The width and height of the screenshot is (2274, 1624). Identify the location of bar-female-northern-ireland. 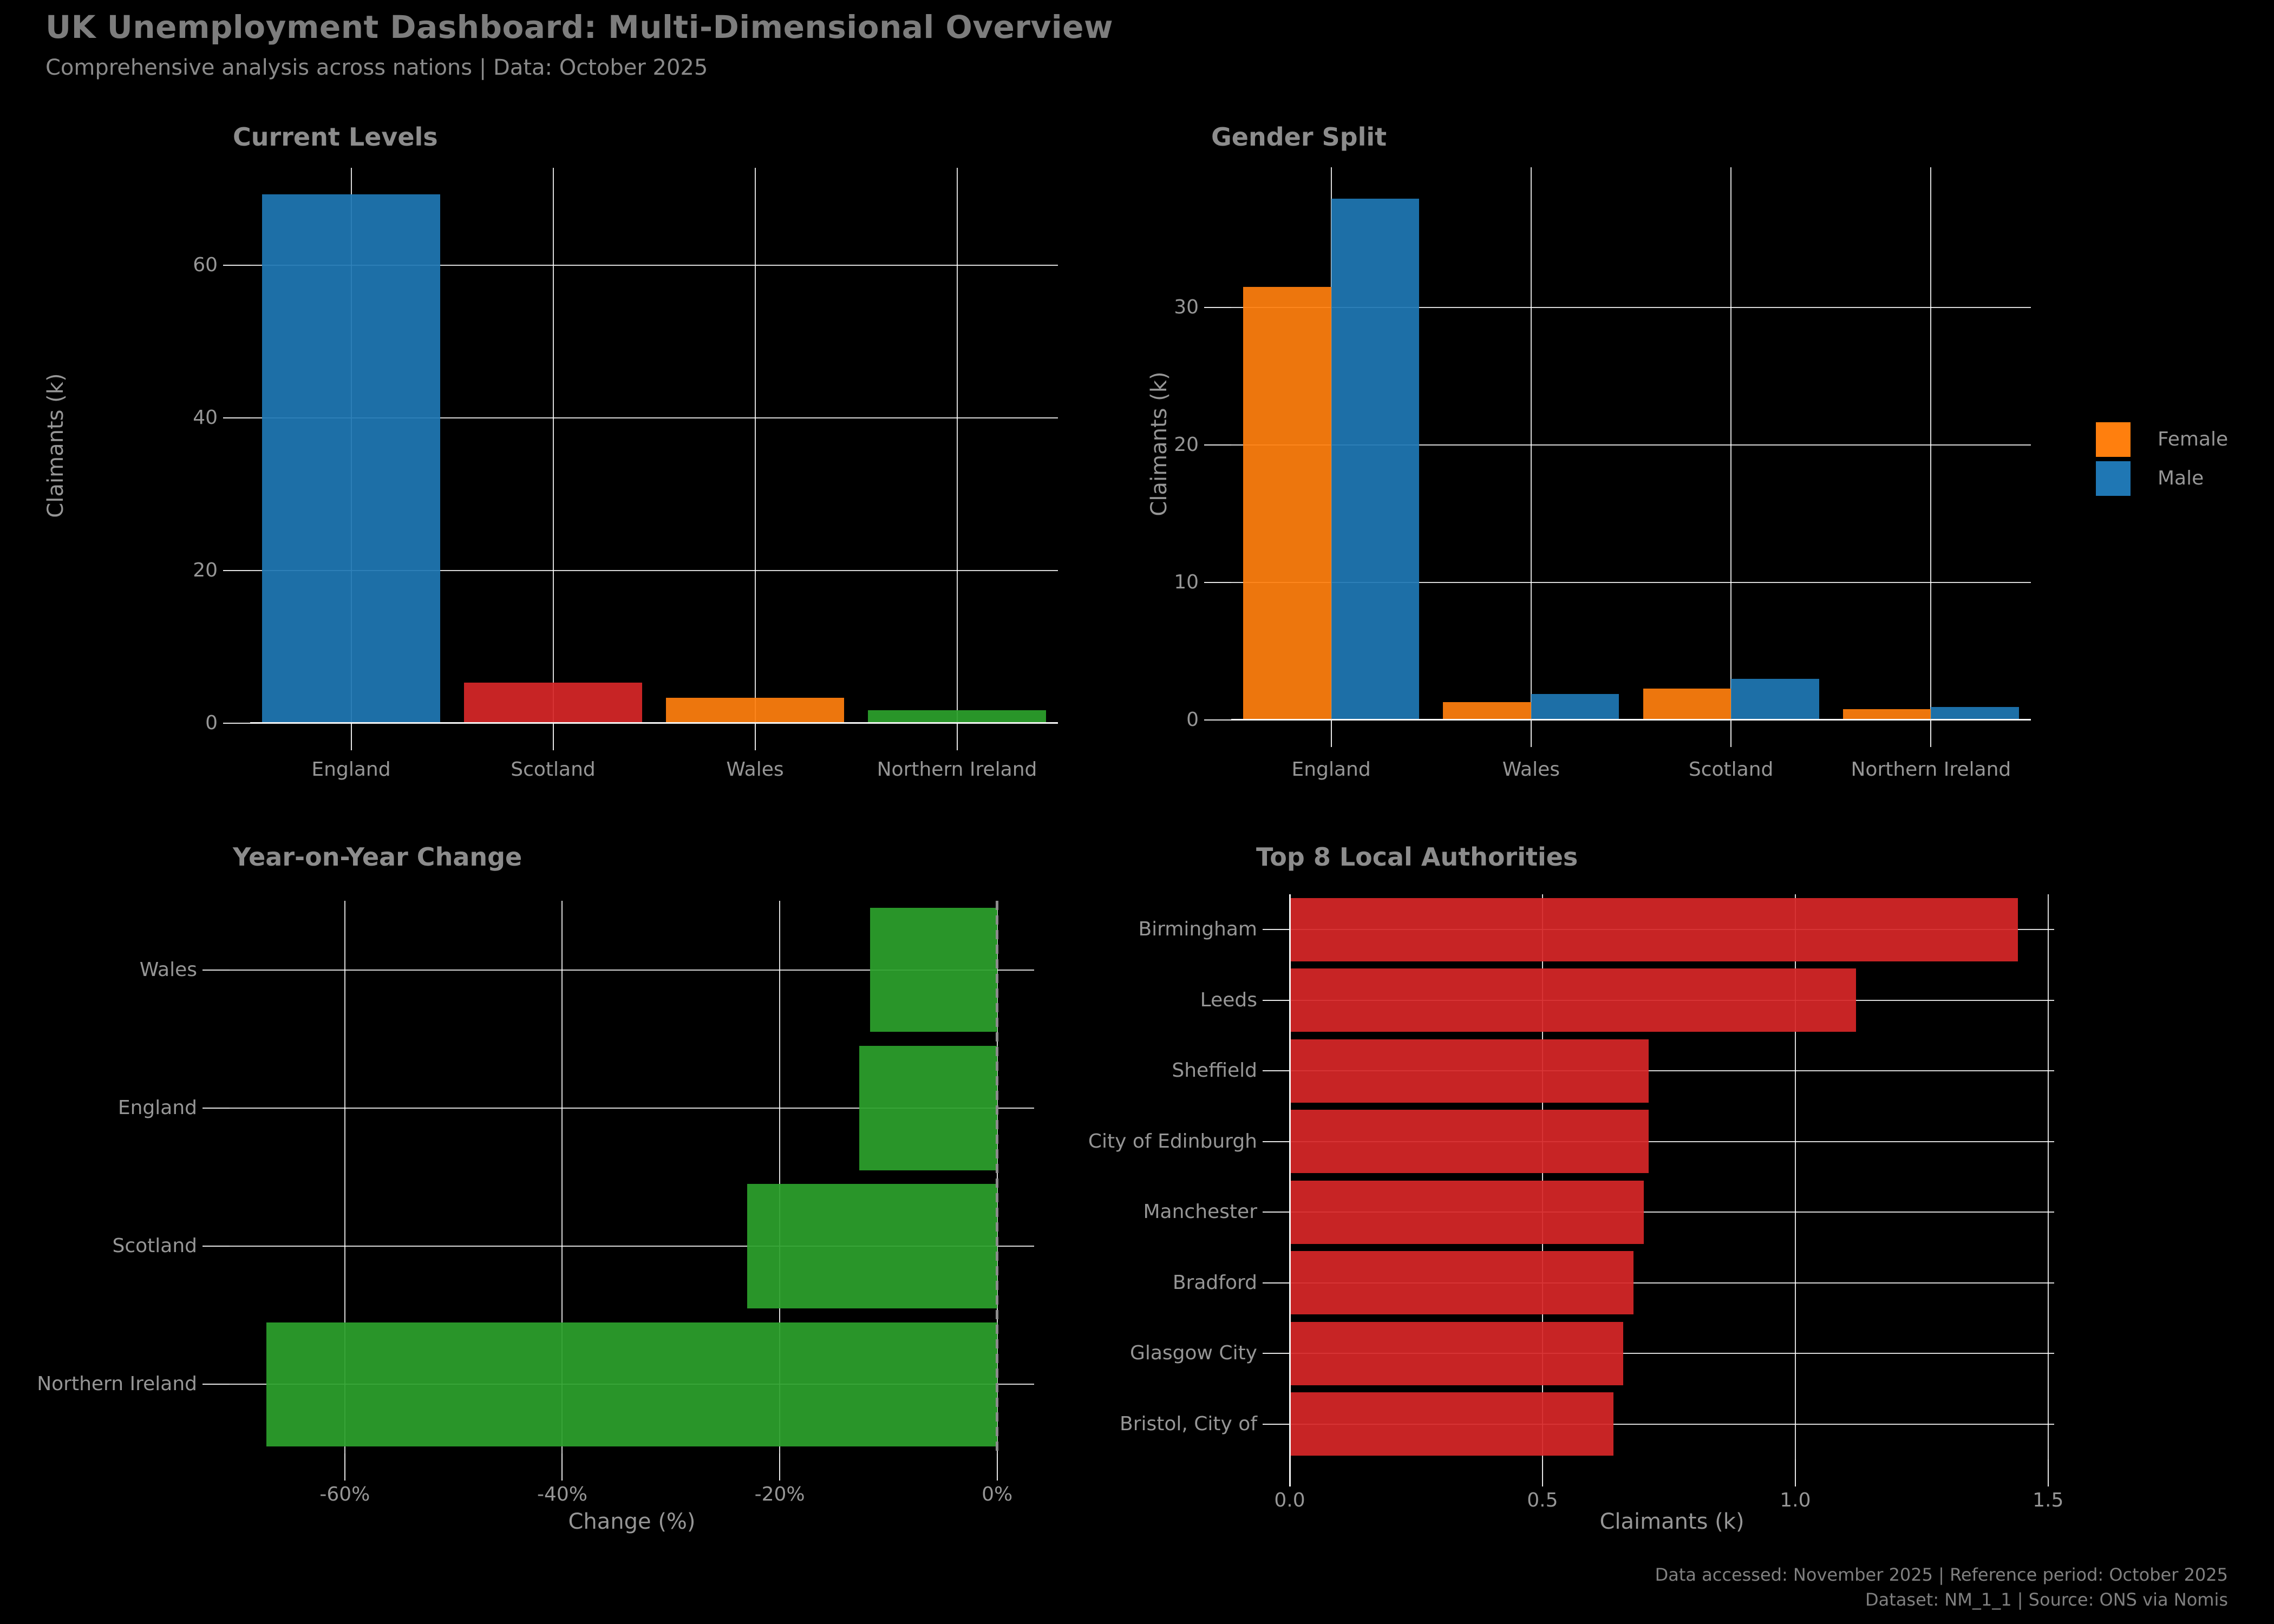
(1887, 714).